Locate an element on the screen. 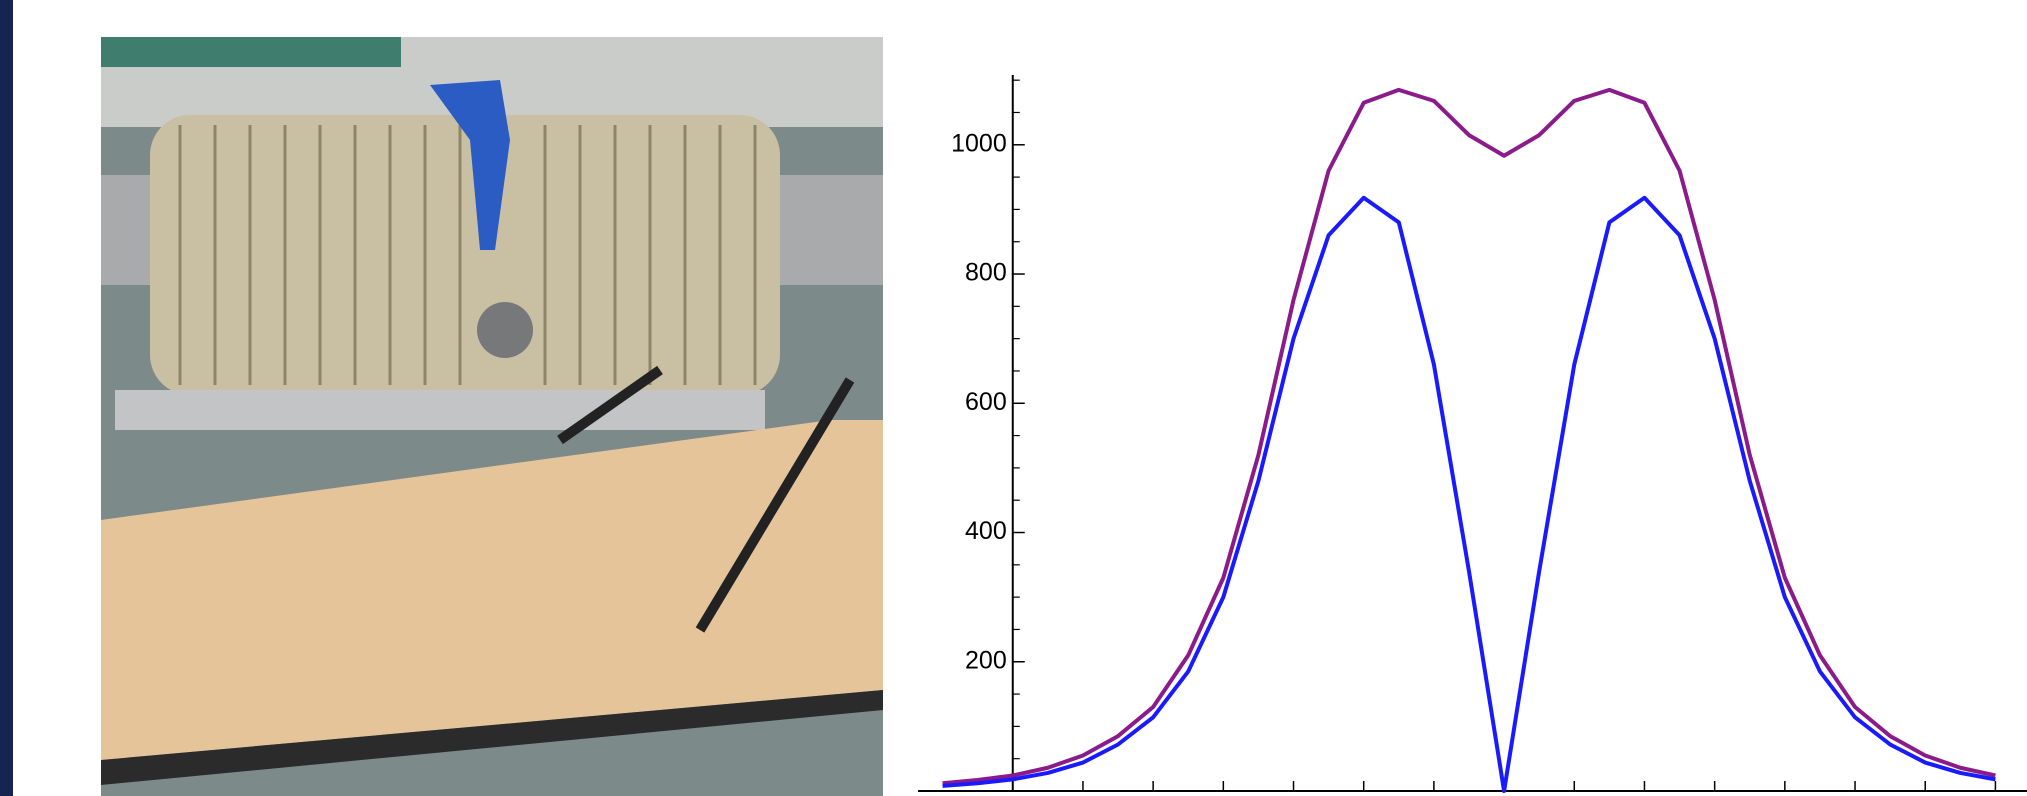  y-tick-label: 600 is located at coordinates (986, 402).